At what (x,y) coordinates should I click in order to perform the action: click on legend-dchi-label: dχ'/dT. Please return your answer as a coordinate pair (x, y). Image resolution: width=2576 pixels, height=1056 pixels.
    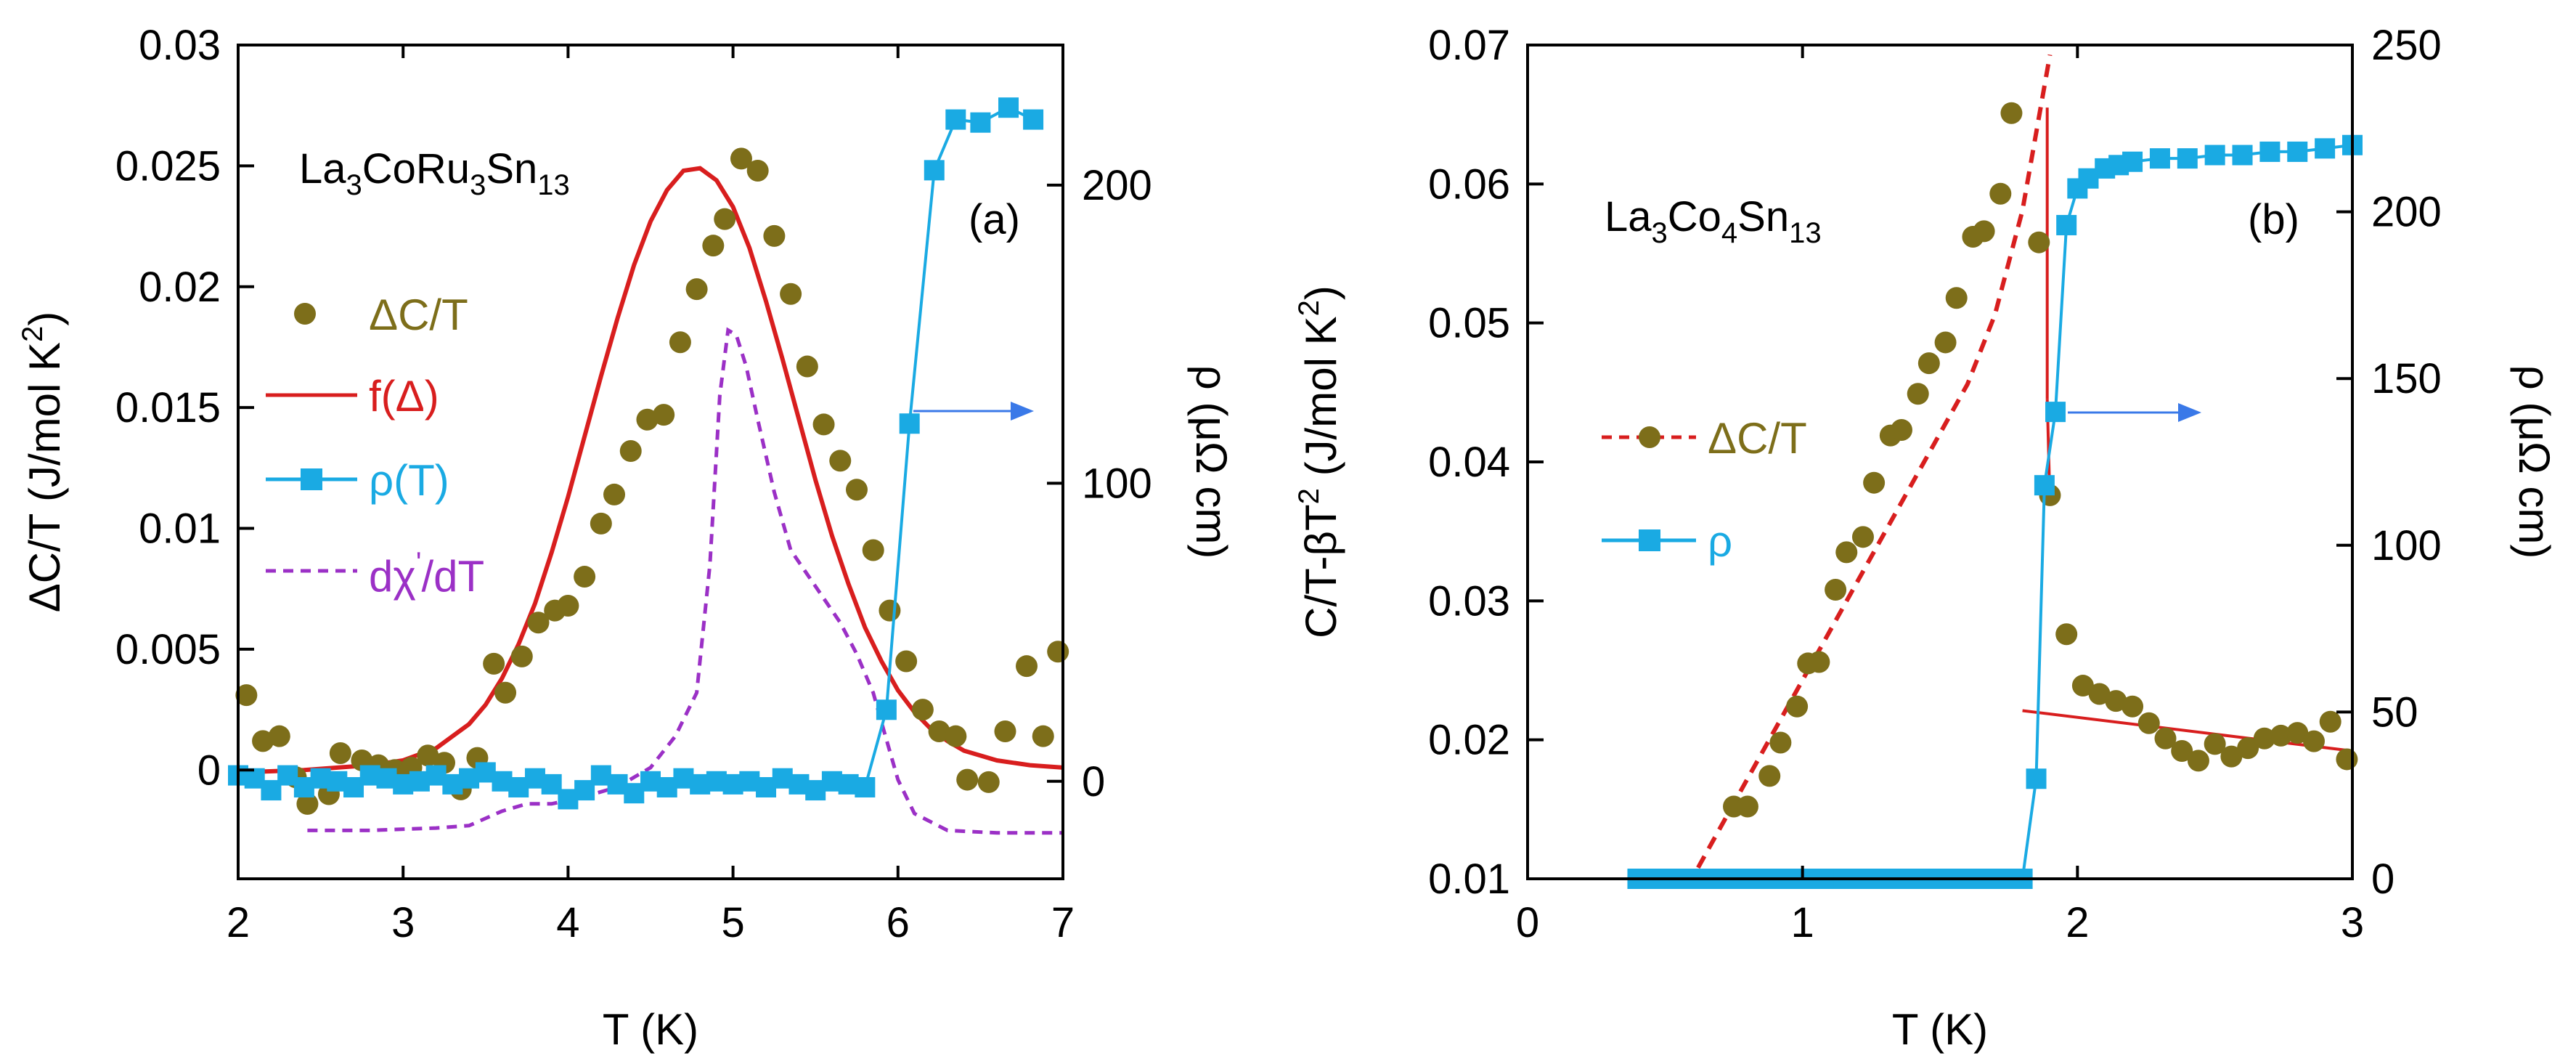
    Looking at the image, I should click on (426, 574).